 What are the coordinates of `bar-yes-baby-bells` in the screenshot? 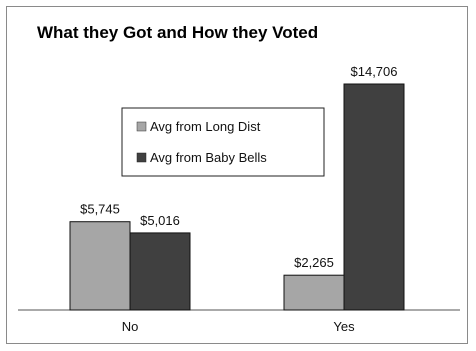 It's located at (374, 197).